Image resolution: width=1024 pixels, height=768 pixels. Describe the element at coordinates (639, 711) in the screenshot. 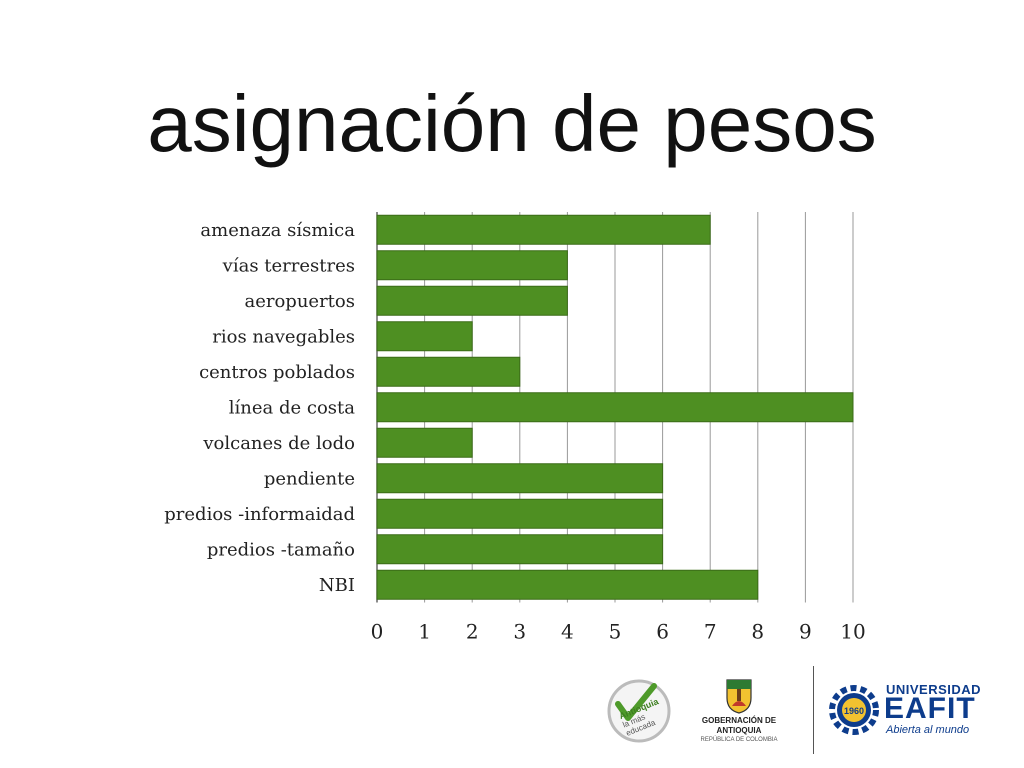

I see `antioquia-la-mas-educada-logo: Antioquia la más educada` at that location.